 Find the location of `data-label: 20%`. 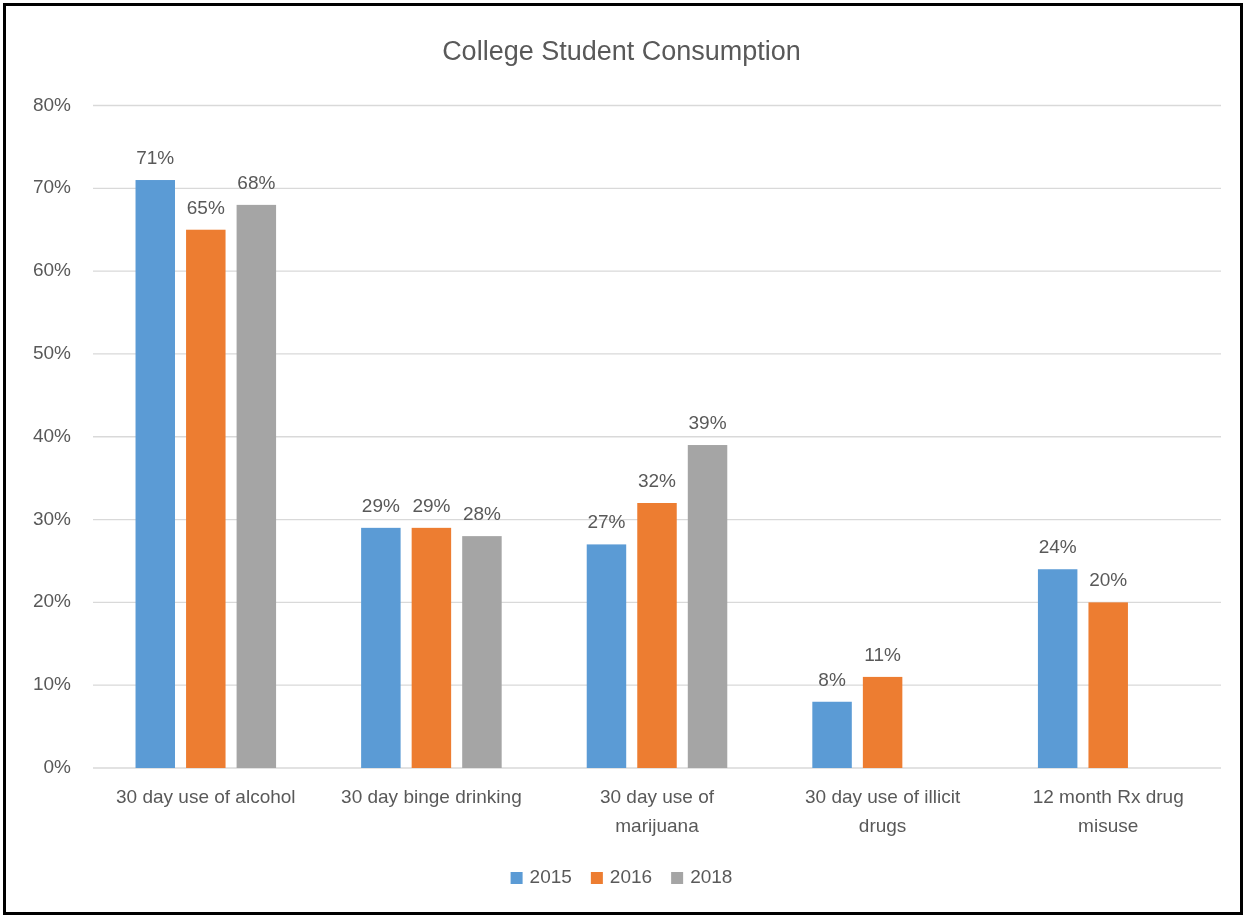

data-label: 20% is located at coordinates (1108, 580).